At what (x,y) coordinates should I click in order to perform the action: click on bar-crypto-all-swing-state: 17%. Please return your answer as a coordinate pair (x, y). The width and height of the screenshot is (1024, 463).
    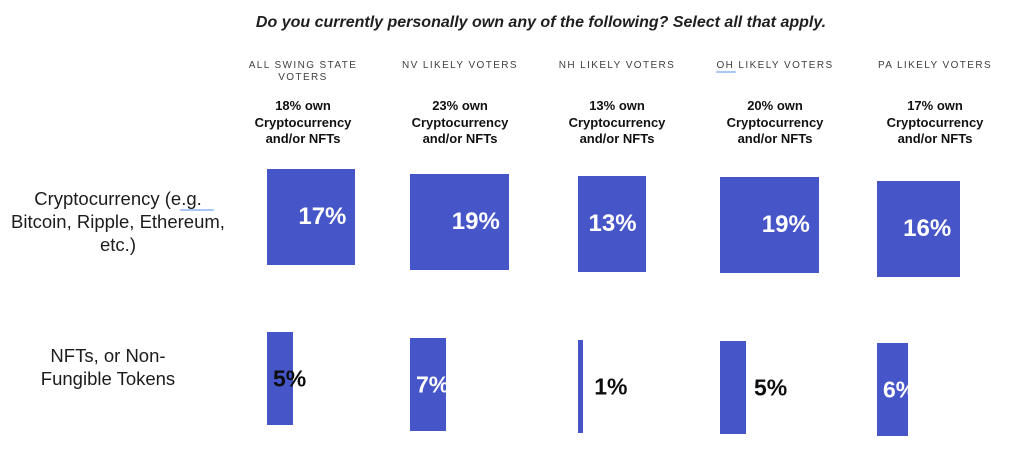
    Looking at the image, I should click on (311, 217).